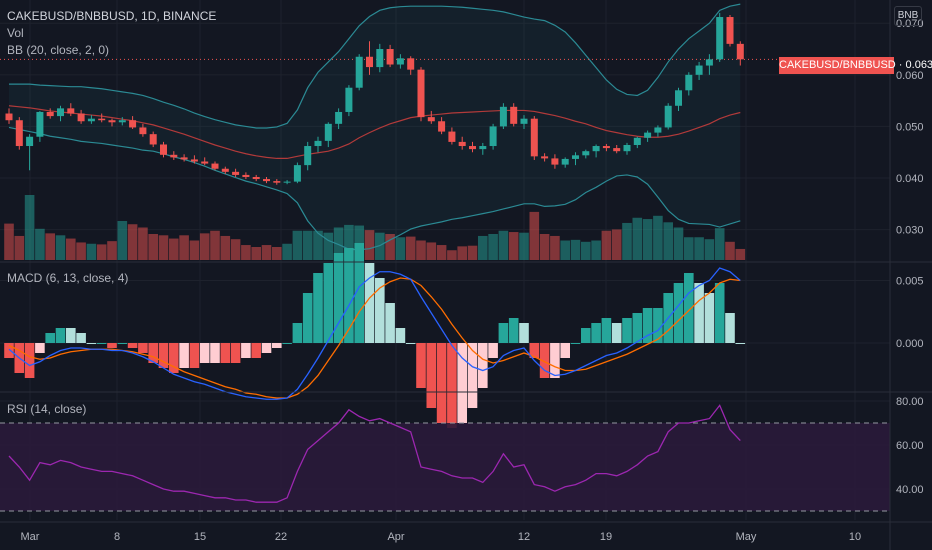 Image resolution: width=932 pixels, height=550 pixels. Describe the element at coordinates (58, 50) in the screenshot. I see `bollinger-label: BB (20, close, 2, 0)` at that location.